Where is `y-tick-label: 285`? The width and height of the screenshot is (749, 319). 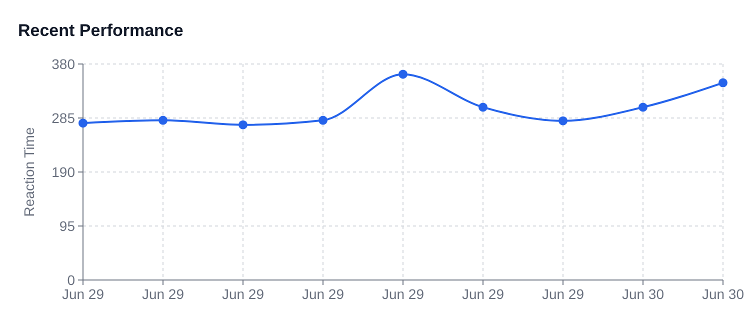 y-tick-label: 285 is located at coordinates (64, 118).